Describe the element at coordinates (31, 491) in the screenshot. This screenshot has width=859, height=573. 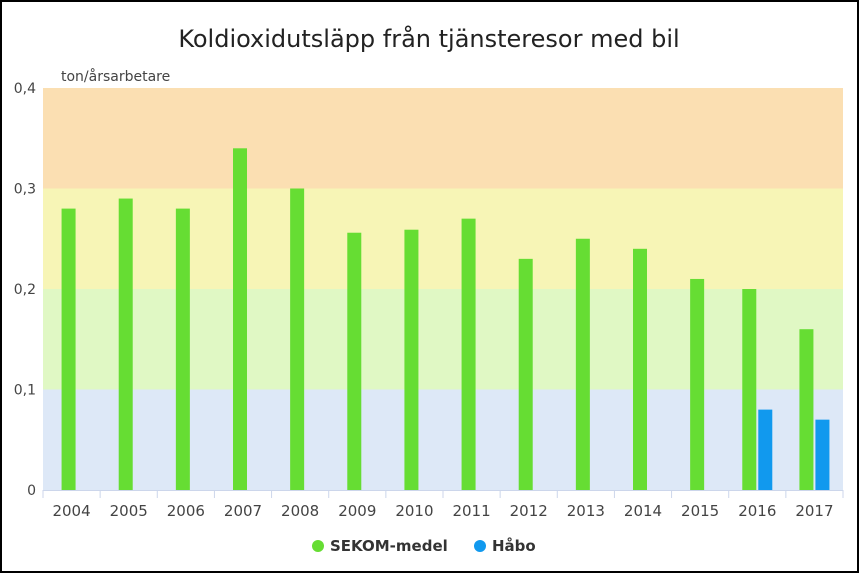
I see `y-tick-label: 0` at that location.